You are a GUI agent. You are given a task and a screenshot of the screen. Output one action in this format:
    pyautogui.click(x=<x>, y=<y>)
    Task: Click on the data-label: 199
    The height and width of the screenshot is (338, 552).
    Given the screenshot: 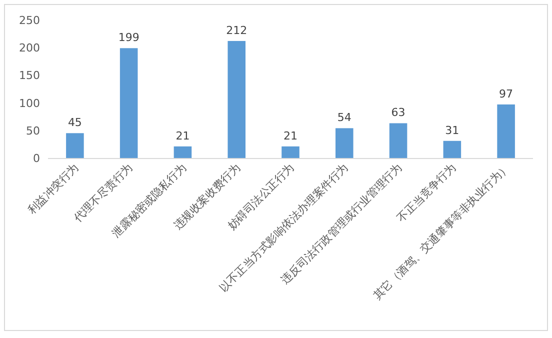 What is the action you would take?
    pyautogui.click(x=129, y=37)
    